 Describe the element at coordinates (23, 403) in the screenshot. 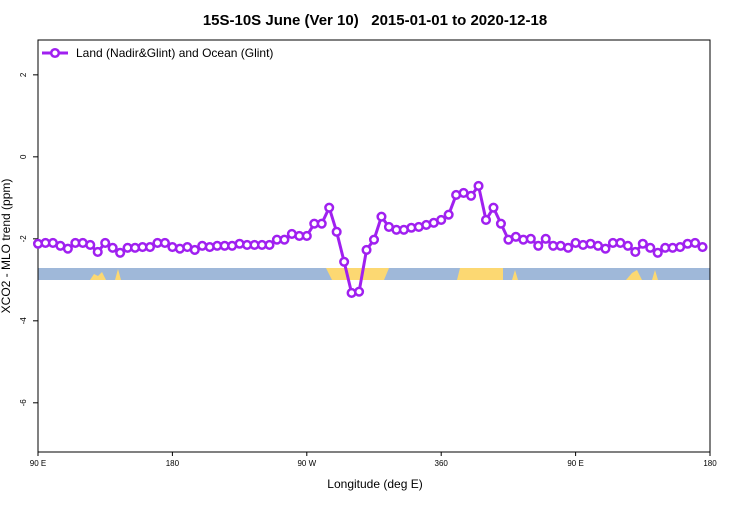

I see `y-tick-label: -6` at that location.